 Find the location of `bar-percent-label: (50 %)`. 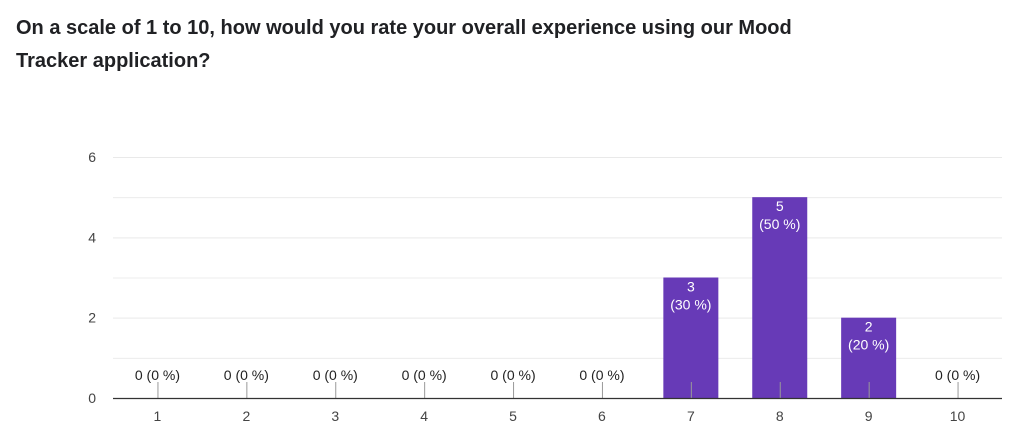

bar-percent-label: (50 %) is located at coordinates (779, 224).